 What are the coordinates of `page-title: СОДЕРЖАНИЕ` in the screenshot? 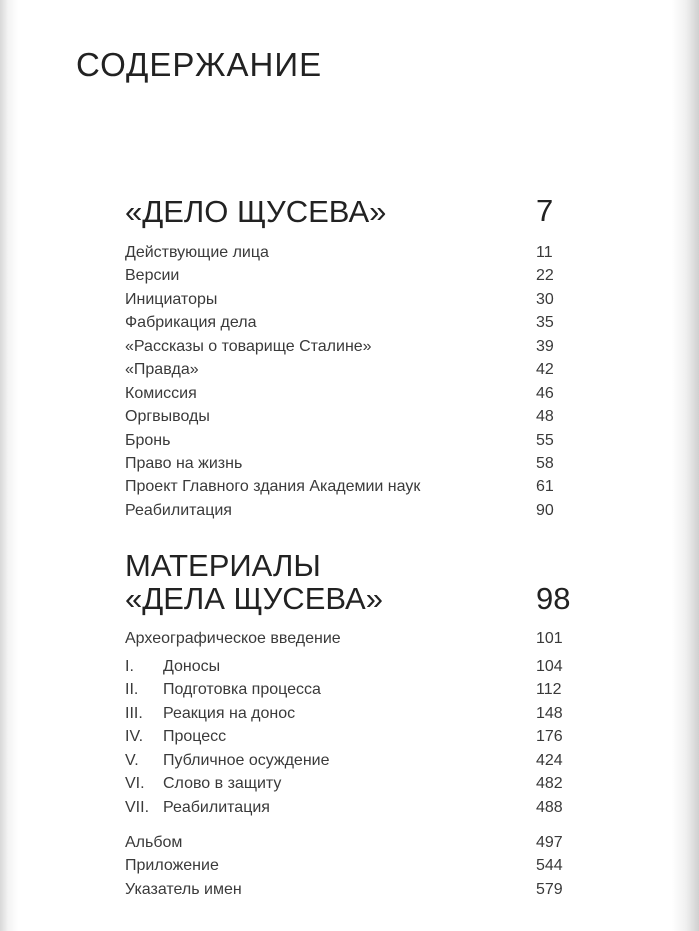 It's located at (199, 64).